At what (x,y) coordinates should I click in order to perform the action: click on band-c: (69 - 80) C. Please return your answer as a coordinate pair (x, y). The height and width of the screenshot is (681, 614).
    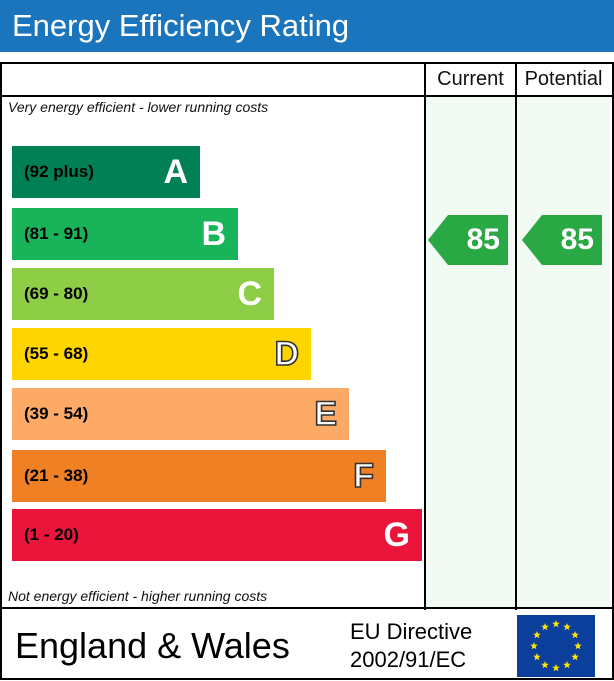
    Looking at the image, I should click on (143, 294).